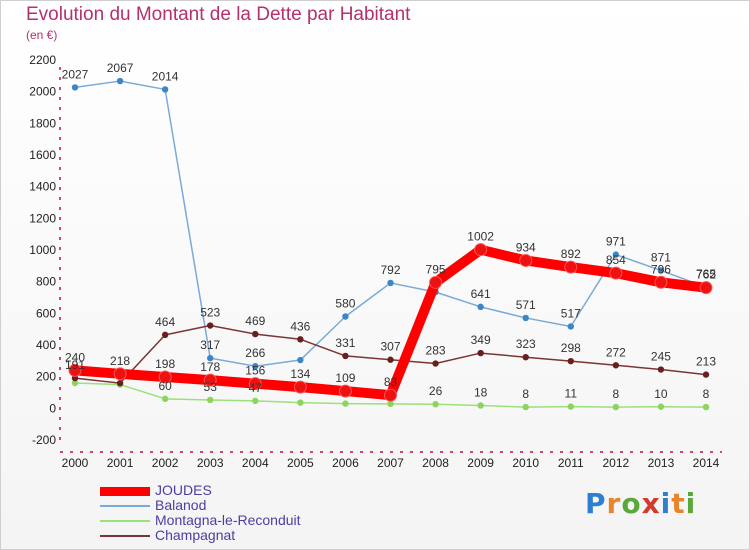  I want to click on data-label: 245, so click(661, 357).